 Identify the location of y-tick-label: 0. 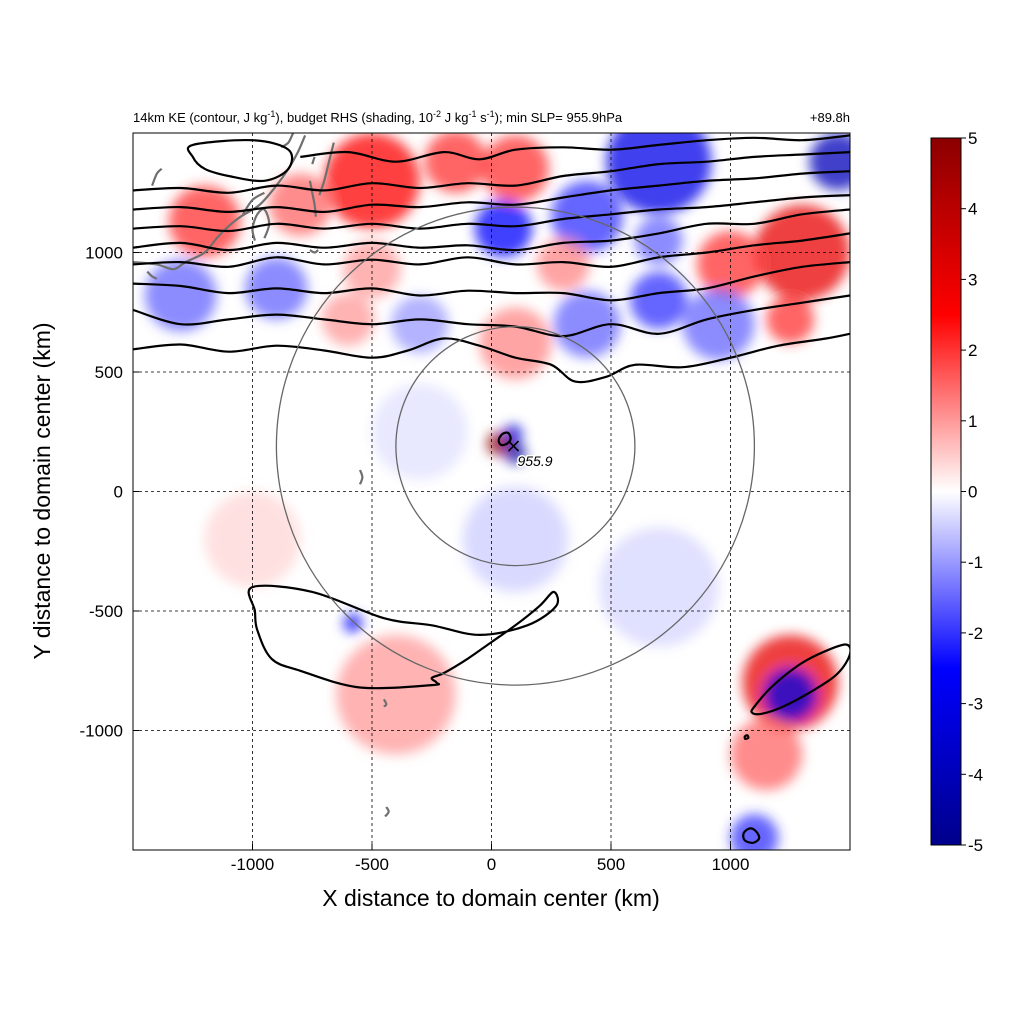
(118, 492).